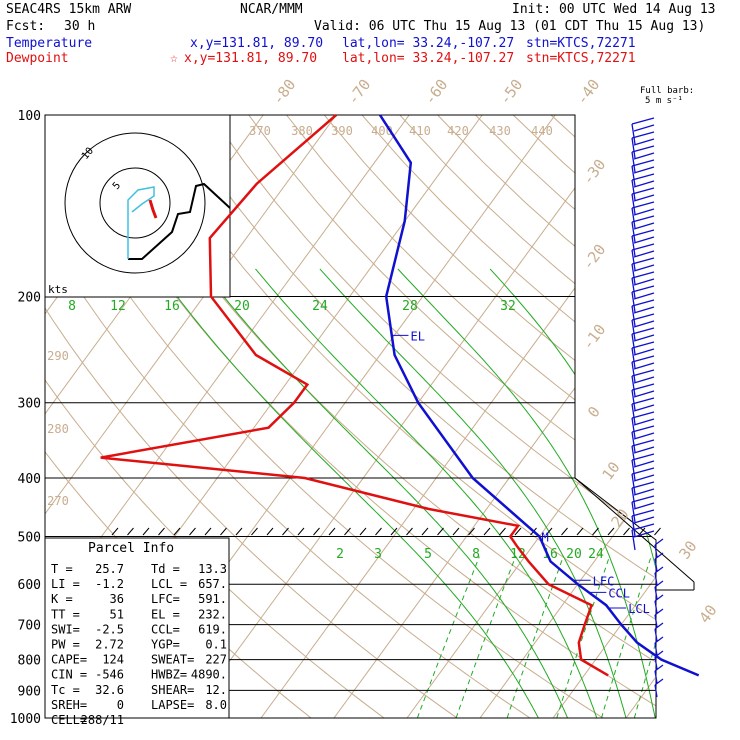 The image size is (740, 740). Describe the element at coordinates (594, 172) in the screenshot. I see `isotherm-label: -30` at that location.